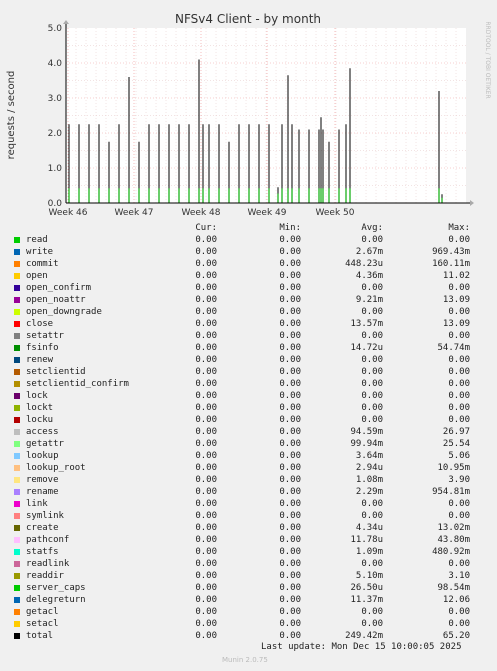 The image size is (497, 671). I want to click on y-tick-label: 0.0, so click(55, 204).